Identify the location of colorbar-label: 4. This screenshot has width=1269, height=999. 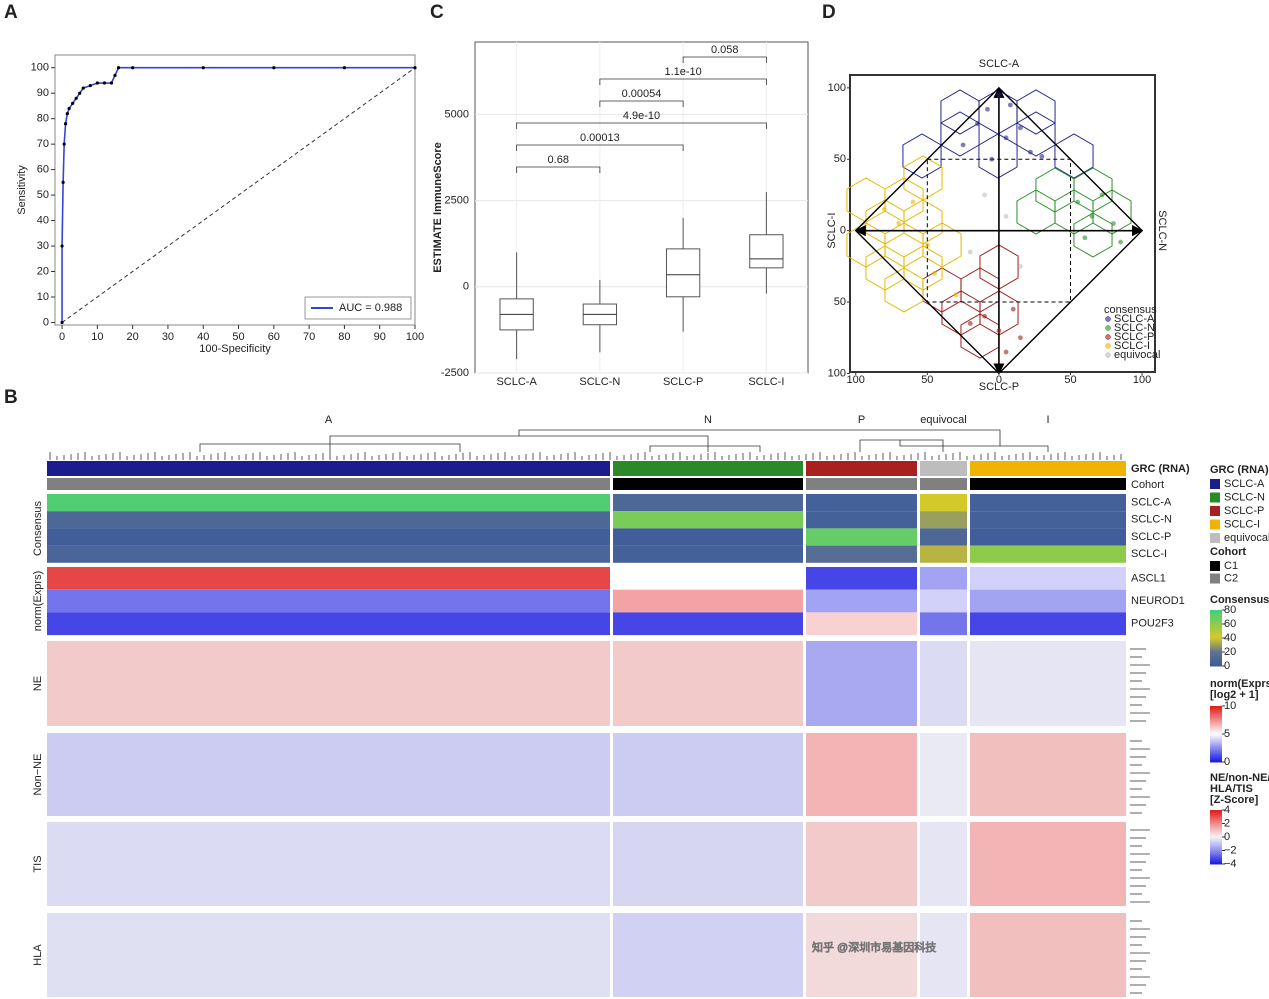
(1227, 810).